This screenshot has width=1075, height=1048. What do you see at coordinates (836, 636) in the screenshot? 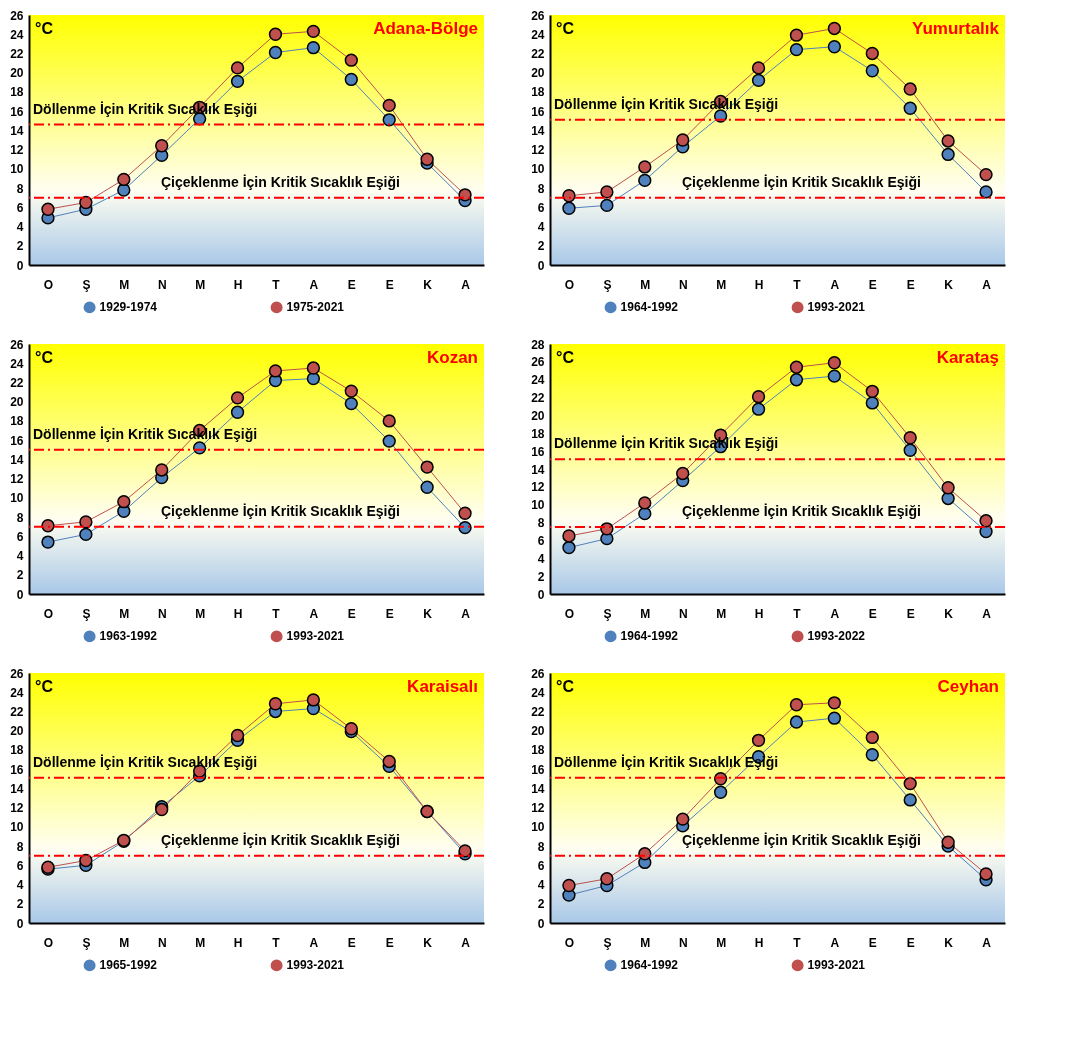
I see `legend-label: 1993-2022` at bounding box center [836, 636].